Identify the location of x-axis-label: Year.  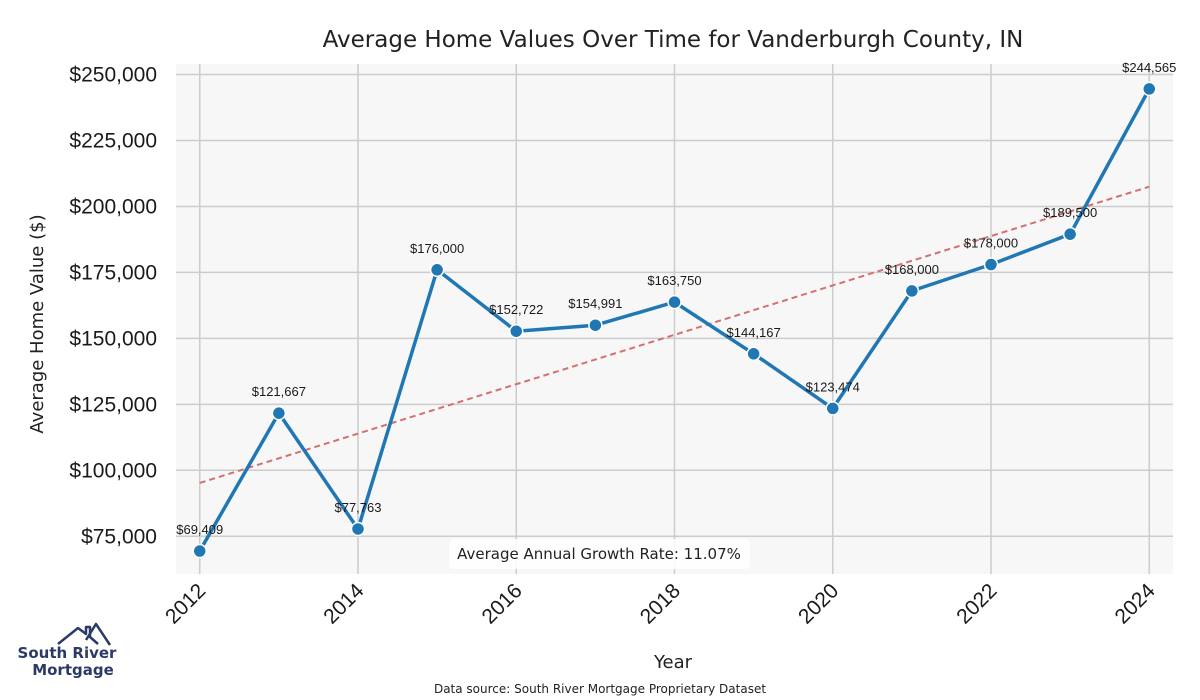
(673, 662).